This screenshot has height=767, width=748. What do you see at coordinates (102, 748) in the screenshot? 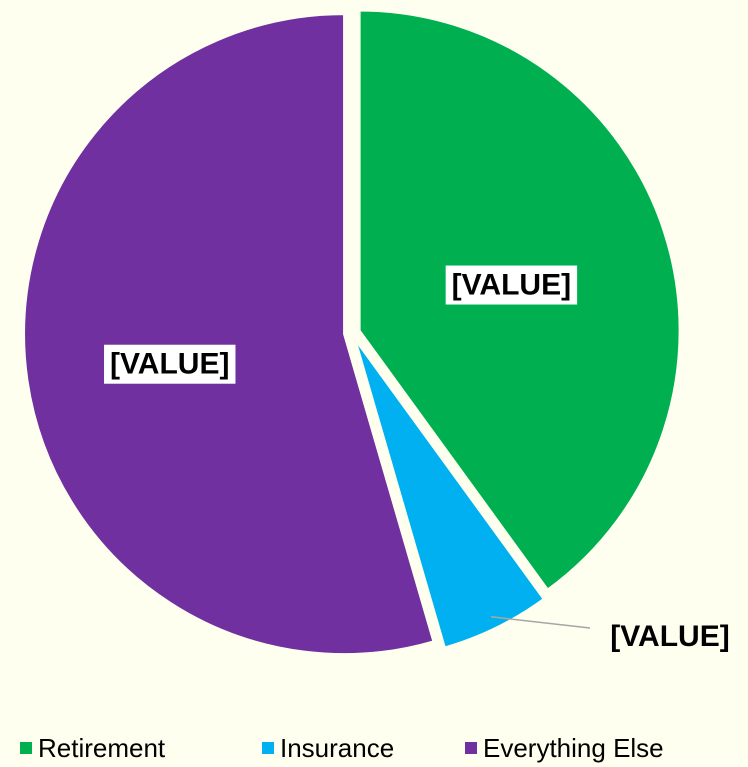
I see `legend-label: Retirement` at bounding box center [102, 748].